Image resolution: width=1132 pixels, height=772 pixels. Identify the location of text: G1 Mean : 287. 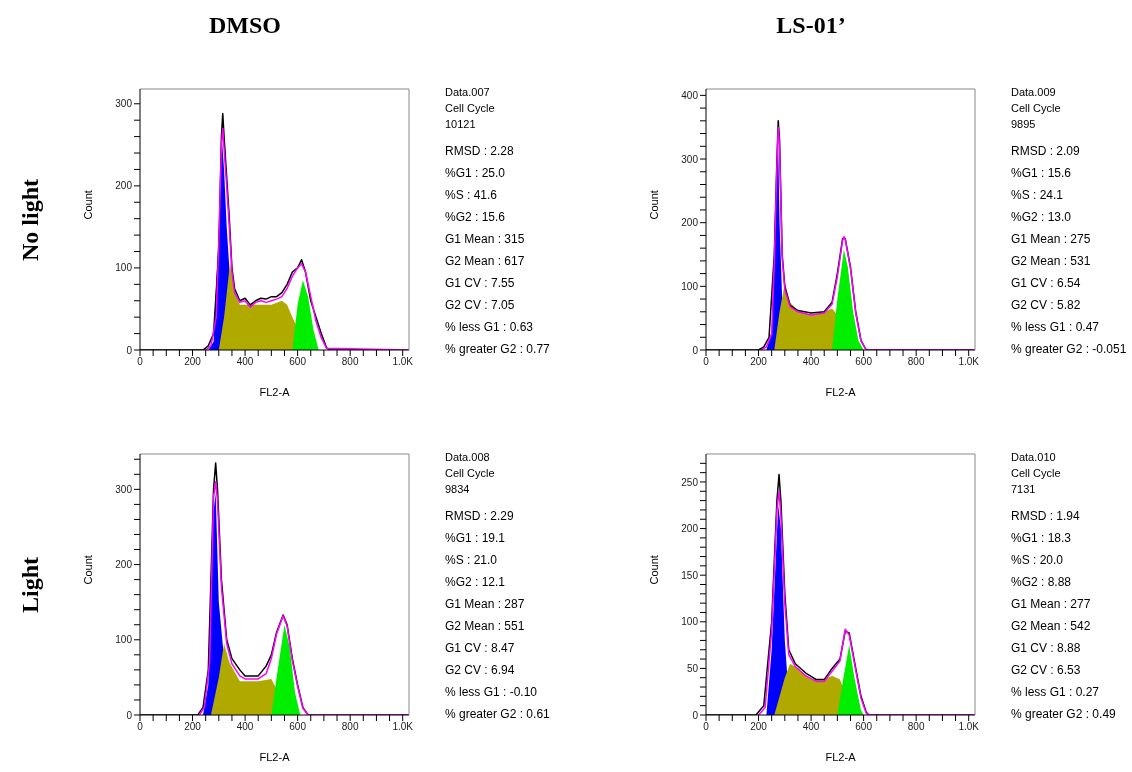
(485, 604).